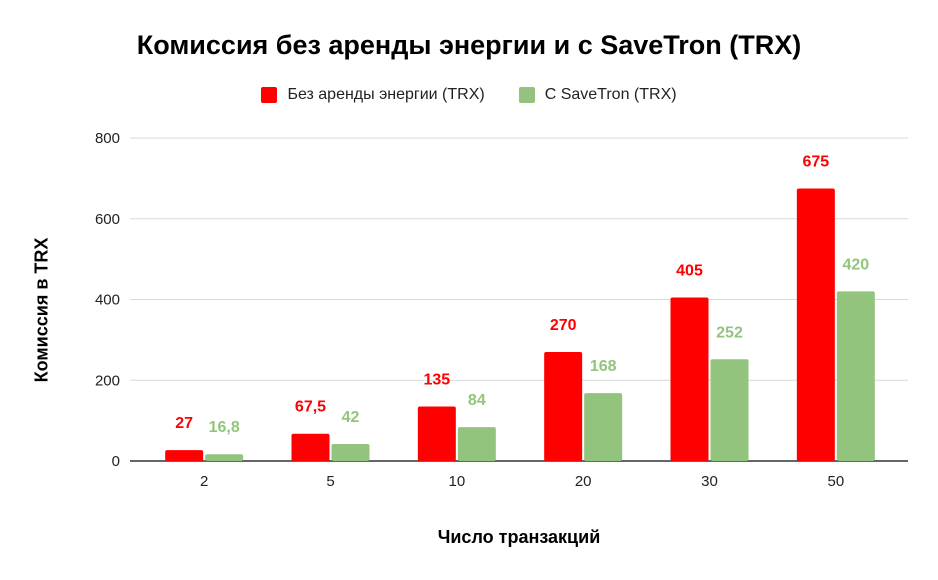 The image size is (938, 580). I want to click on x-tick-label: 2, so click(204, 481).